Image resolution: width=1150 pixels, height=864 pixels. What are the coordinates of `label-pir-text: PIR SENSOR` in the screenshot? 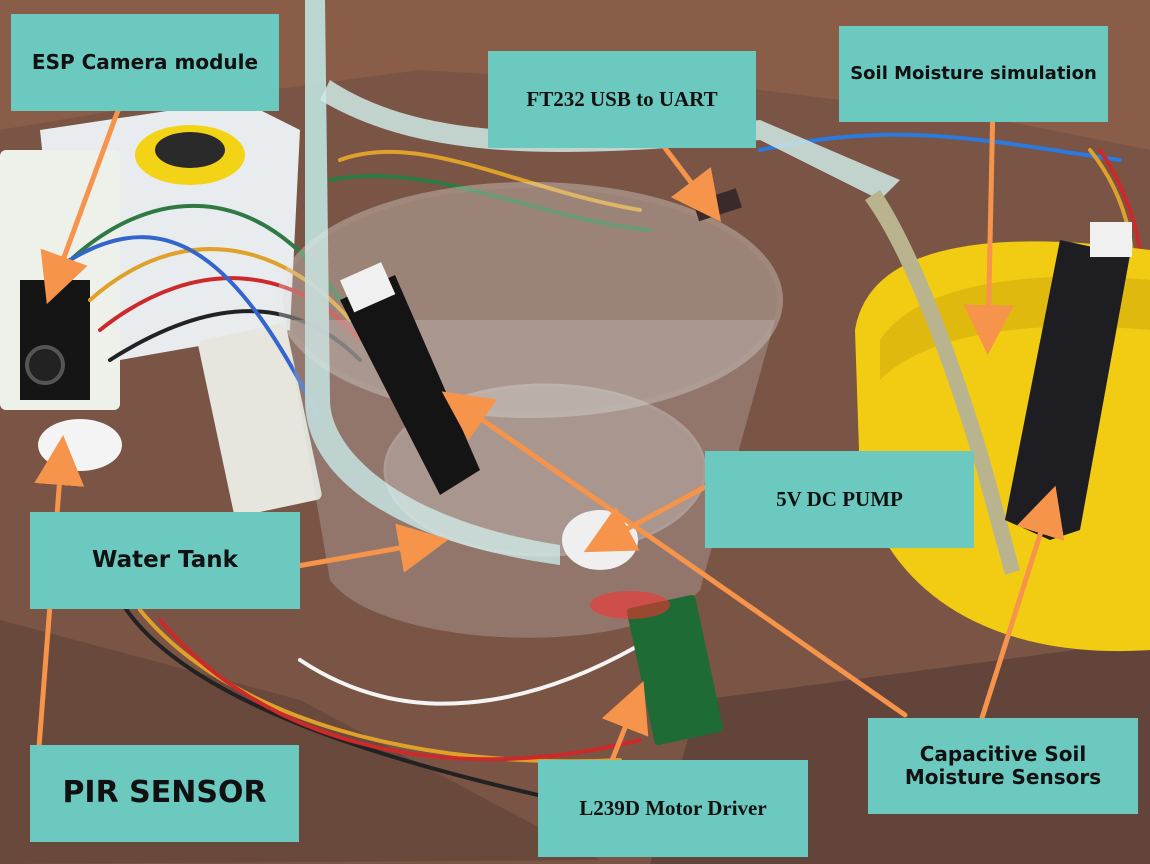 It's located at (164, 793).